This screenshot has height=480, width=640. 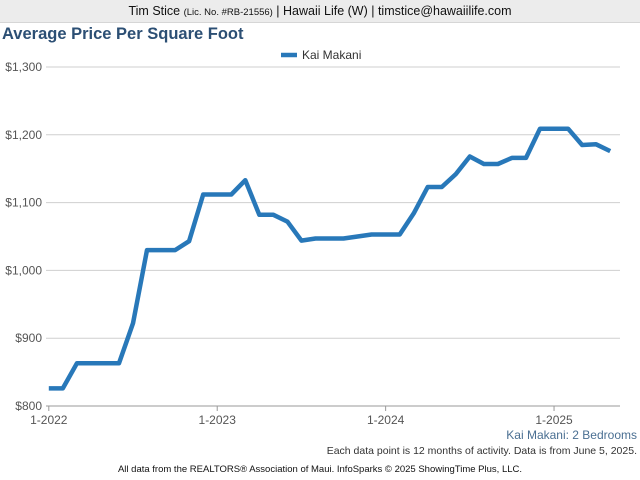 What do you see at coordinates (123, 34) in the screenshot?
I see `chart-title: Average Price Per Square Foot` at bounding box center [123, 34].